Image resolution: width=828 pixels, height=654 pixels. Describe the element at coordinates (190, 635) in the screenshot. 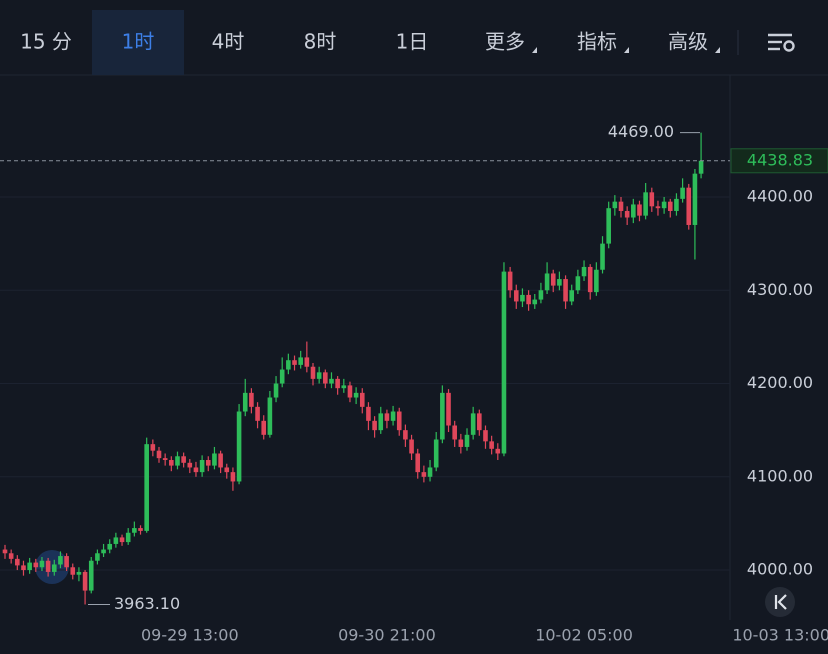

I see `x-tick-label: 09-29 13:00` at that location.